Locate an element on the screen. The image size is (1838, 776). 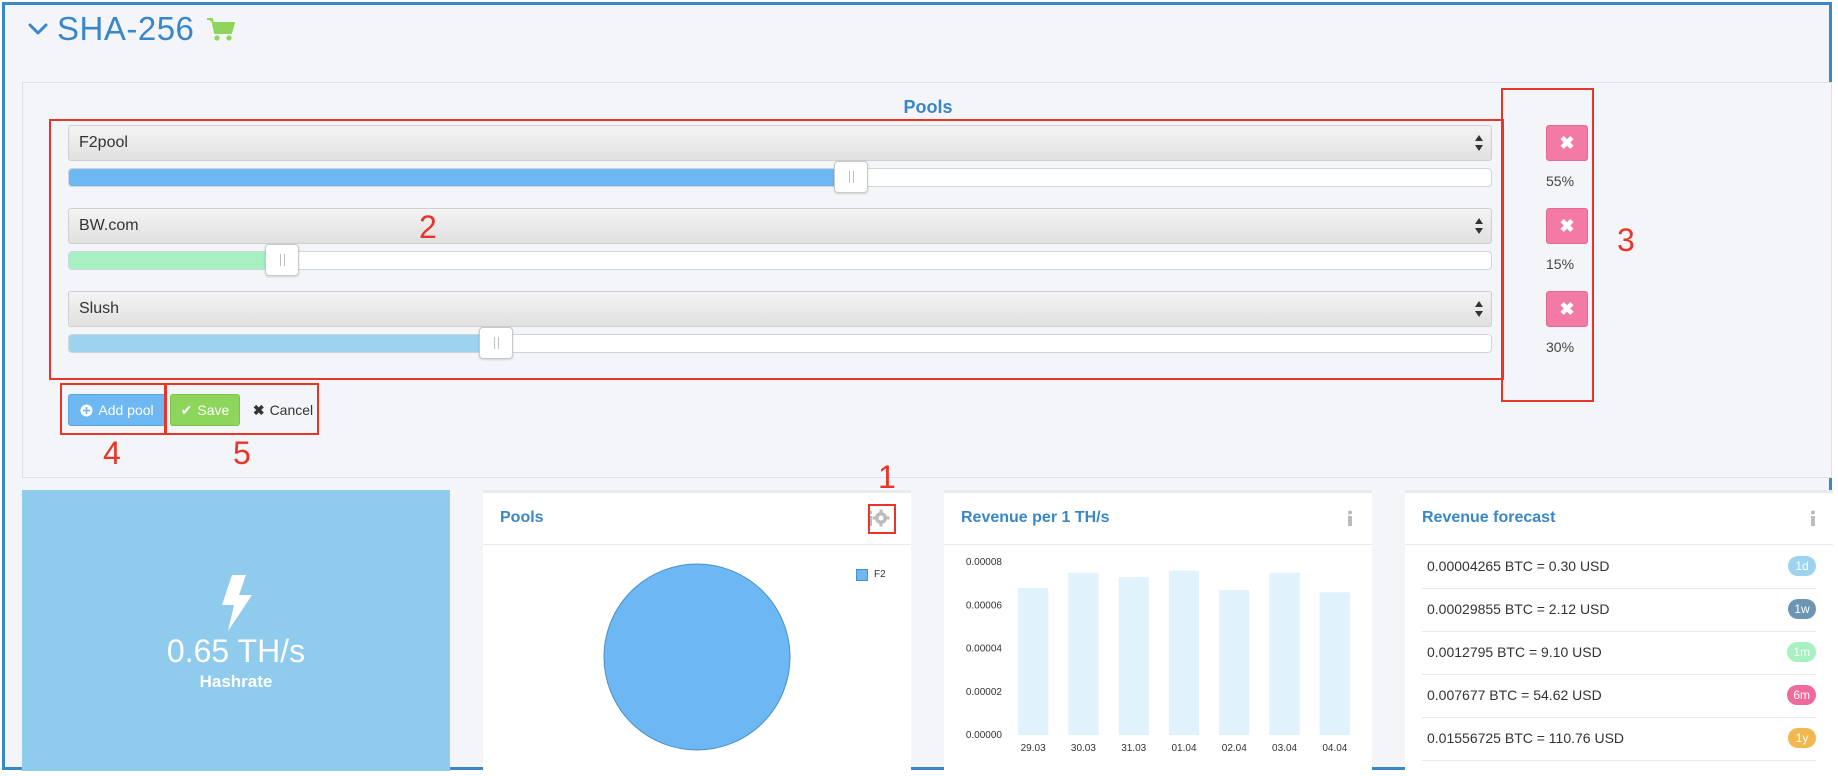
cancel-label: Cancel is located at coordinates (291, 410).